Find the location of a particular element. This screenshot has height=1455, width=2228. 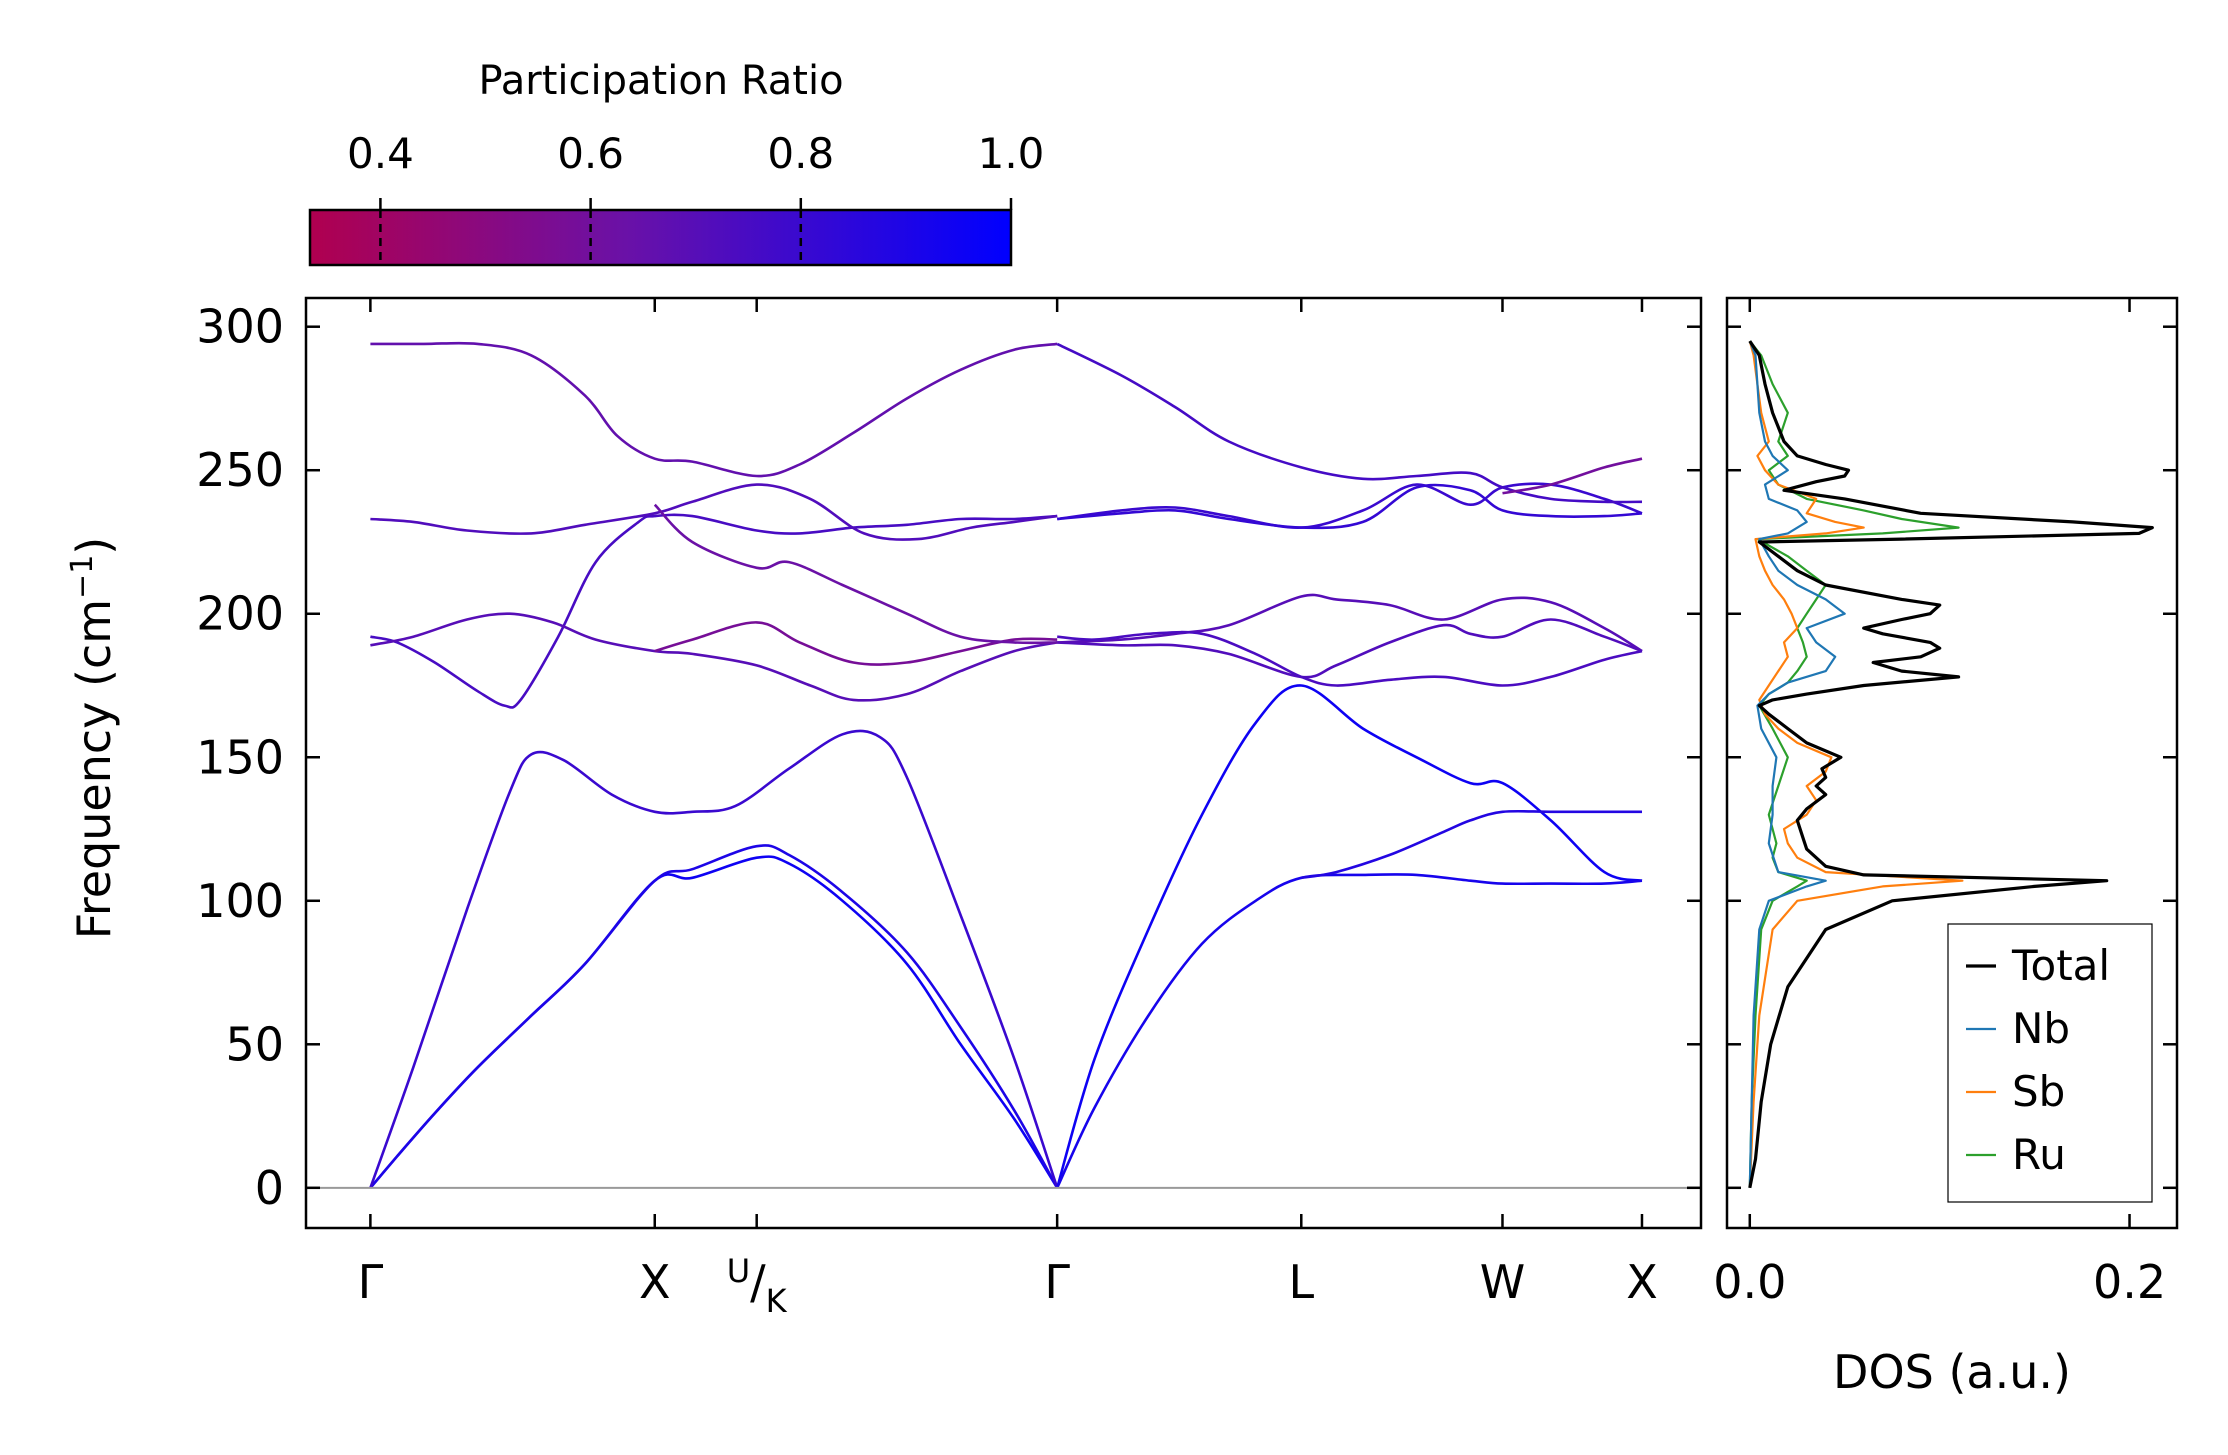

colorbar-tick-label: 1.0 is located at coordinates (1011, 153).